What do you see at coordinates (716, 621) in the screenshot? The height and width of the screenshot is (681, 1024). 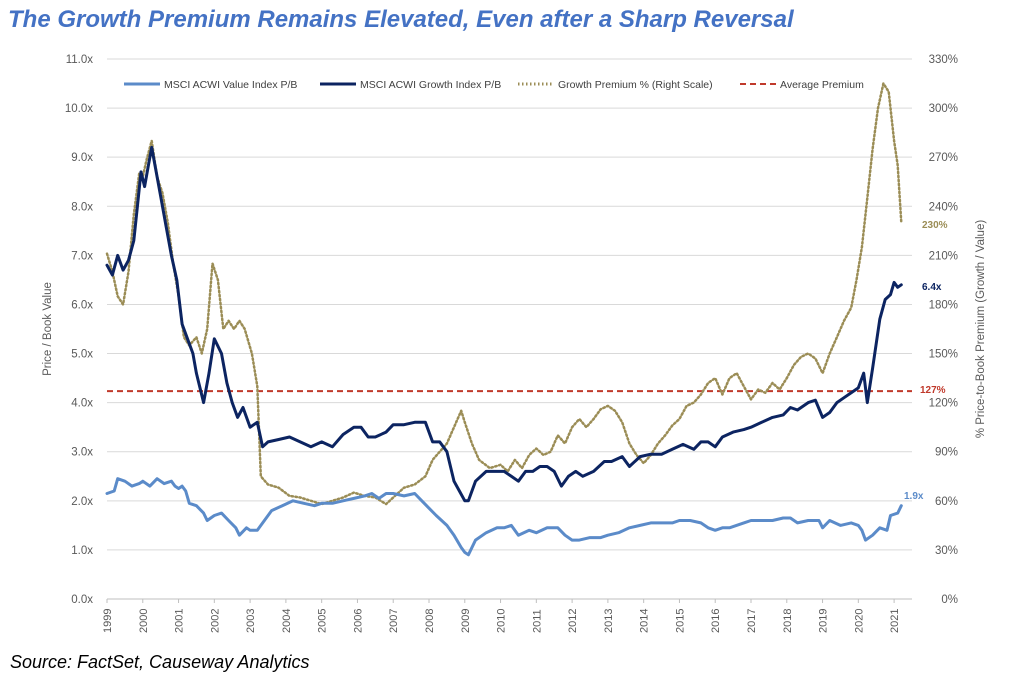 I see `x-tick-label: 2016` at bounding box center [716, 621].